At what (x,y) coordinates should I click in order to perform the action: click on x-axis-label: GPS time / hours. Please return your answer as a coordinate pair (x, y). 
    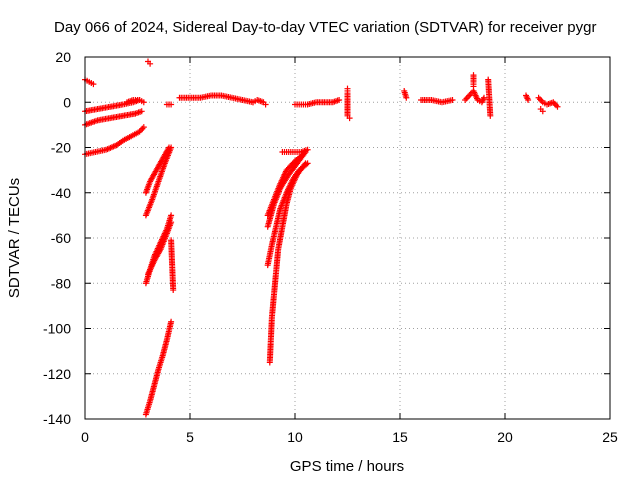
    Looking at the image, I should click on (347, 466).